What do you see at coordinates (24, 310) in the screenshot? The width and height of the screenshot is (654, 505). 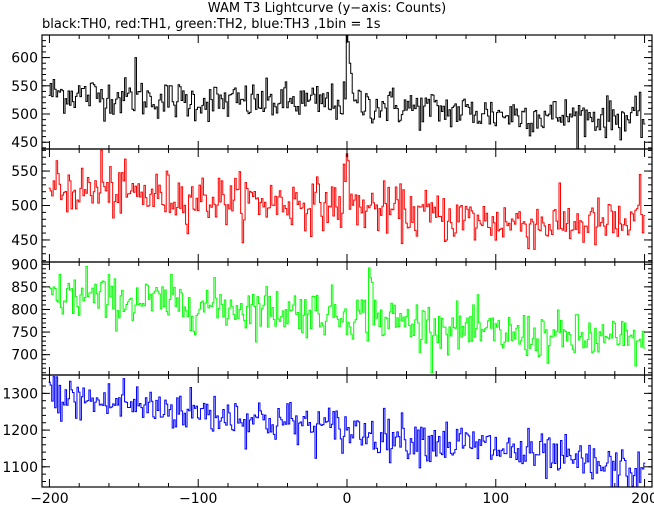 I see `panel-2-ytick-label-2: 800` at bounding box center [24, 310].